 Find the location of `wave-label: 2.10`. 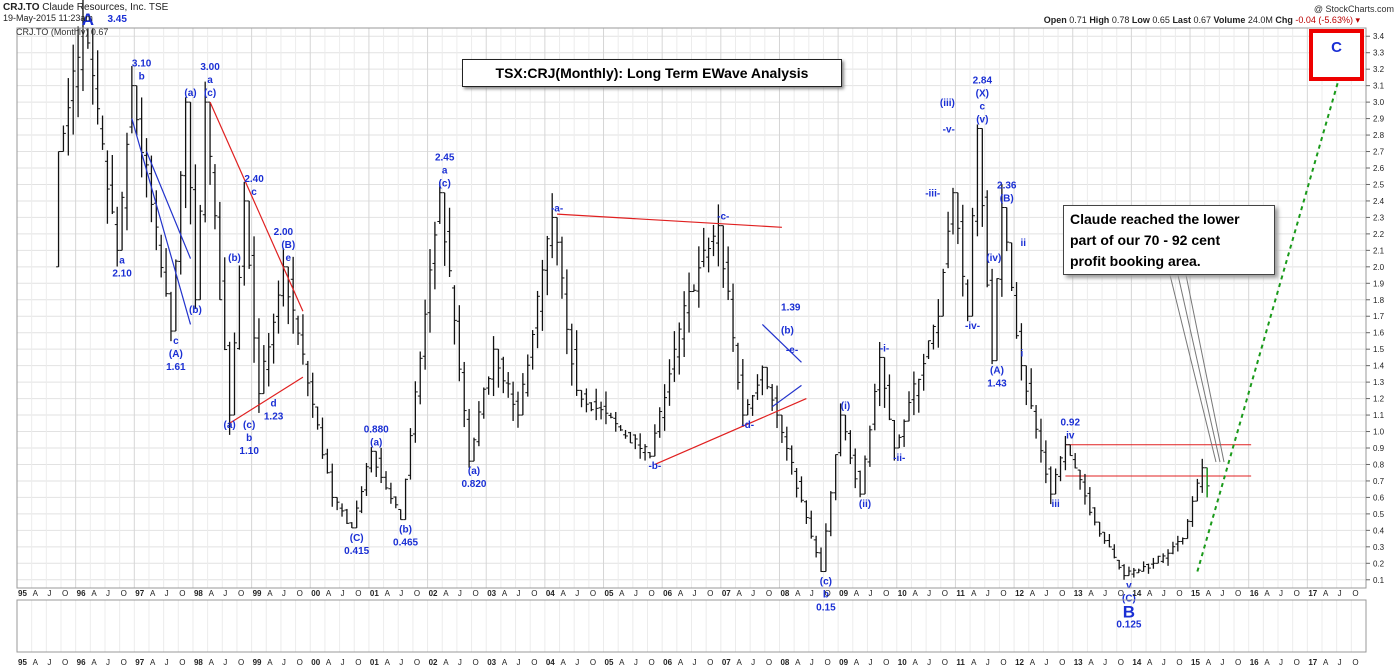

wave-label: 2.10 is located at coordinates (122, 273).